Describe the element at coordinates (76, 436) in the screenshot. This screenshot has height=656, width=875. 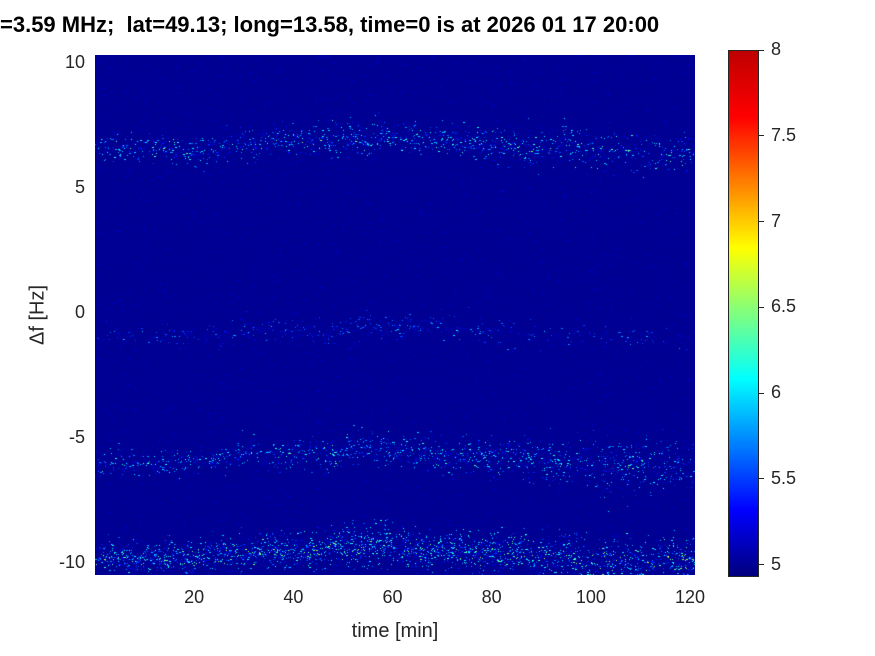
I see `y-tick-label: -5` at that location.